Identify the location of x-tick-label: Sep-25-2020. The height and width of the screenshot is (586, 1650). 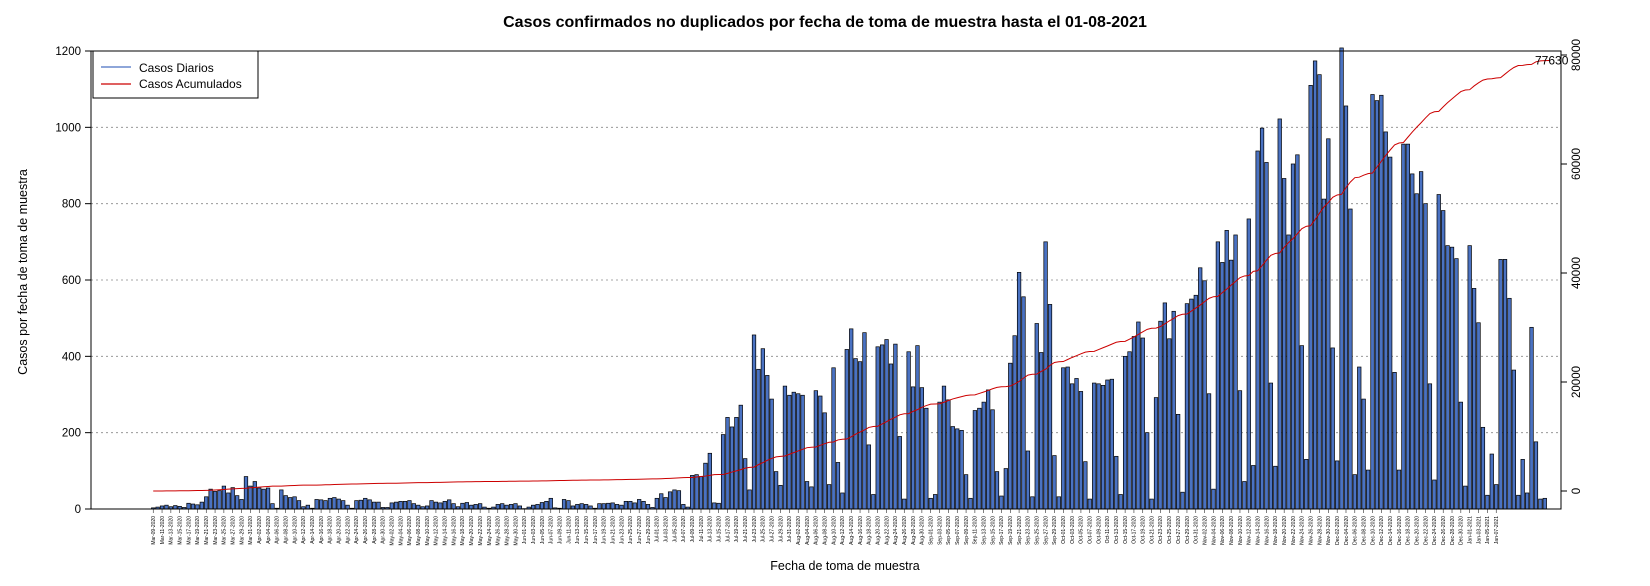
(1038, 530).